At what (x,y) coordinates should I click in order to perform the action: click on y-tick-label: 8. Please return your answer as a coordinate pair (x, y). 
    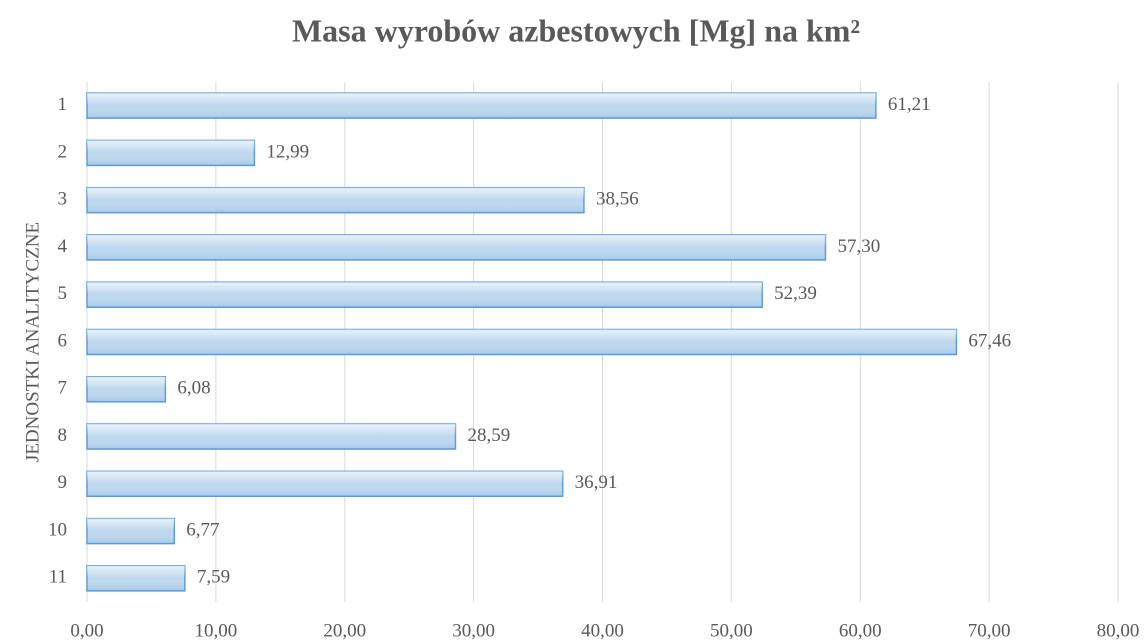
    Looking at the image, I should click on (63, 435).